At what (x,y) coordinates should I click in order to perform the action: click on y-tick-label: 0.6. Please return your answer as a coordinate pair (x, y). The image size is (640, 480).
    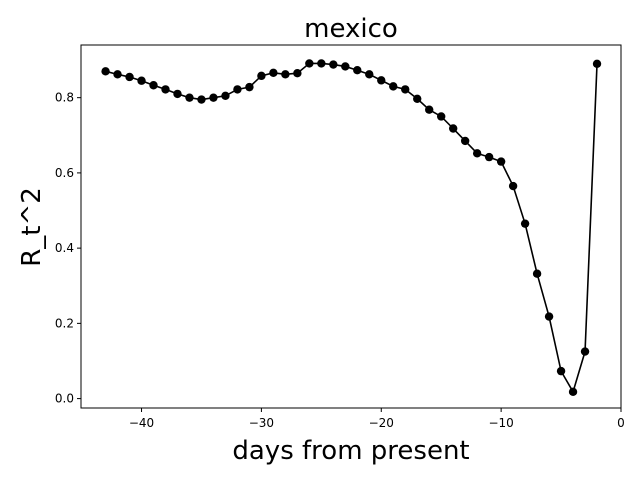
    Looking at the image, I should click on (64, 173).